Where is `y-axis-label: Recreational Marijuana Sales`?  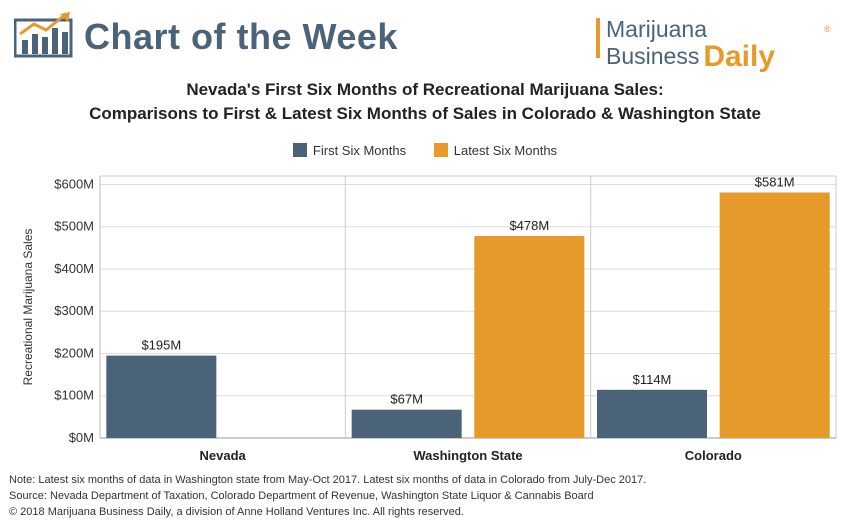
y-axis-label: Recreational Marijuana Sales is located at coordinates (28, 307).